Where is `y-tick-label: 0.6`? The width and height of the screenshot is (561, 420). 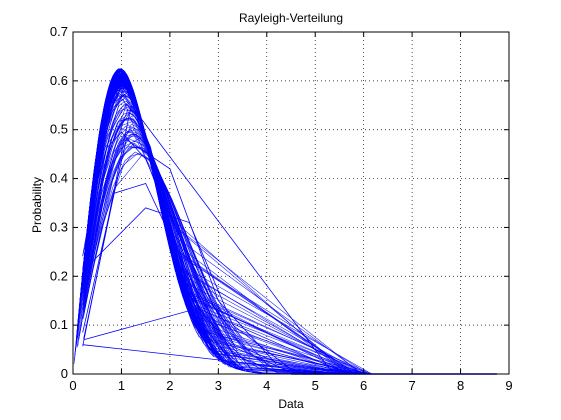 y-tick-label: 0.6 is located at coordinates (59, 80).